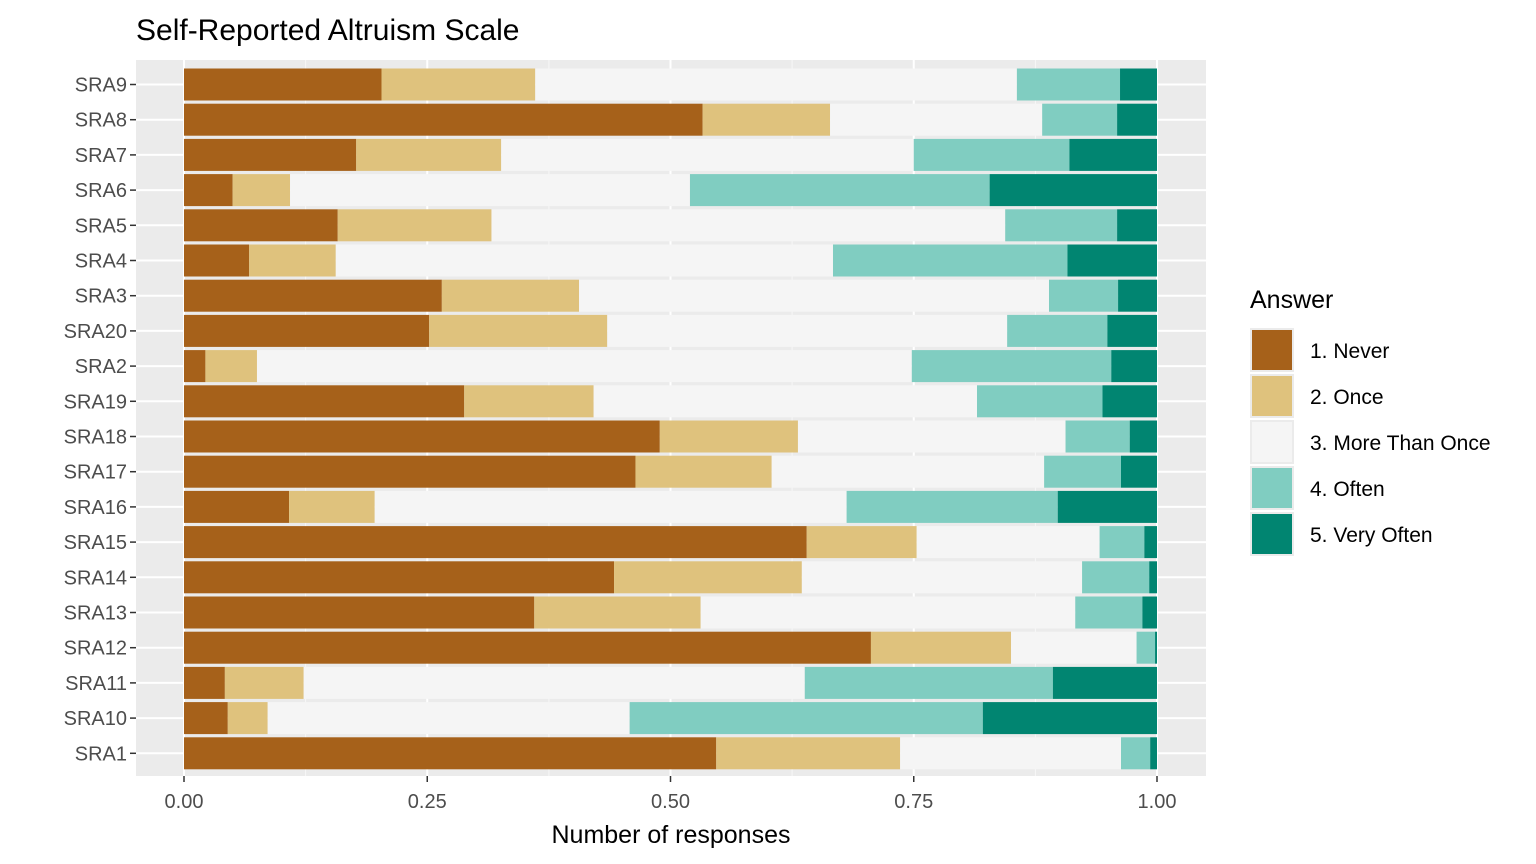  Describe the element at coordinates (332, 506) in the screenshot. I see `bar-sra16-2-once` at that location.